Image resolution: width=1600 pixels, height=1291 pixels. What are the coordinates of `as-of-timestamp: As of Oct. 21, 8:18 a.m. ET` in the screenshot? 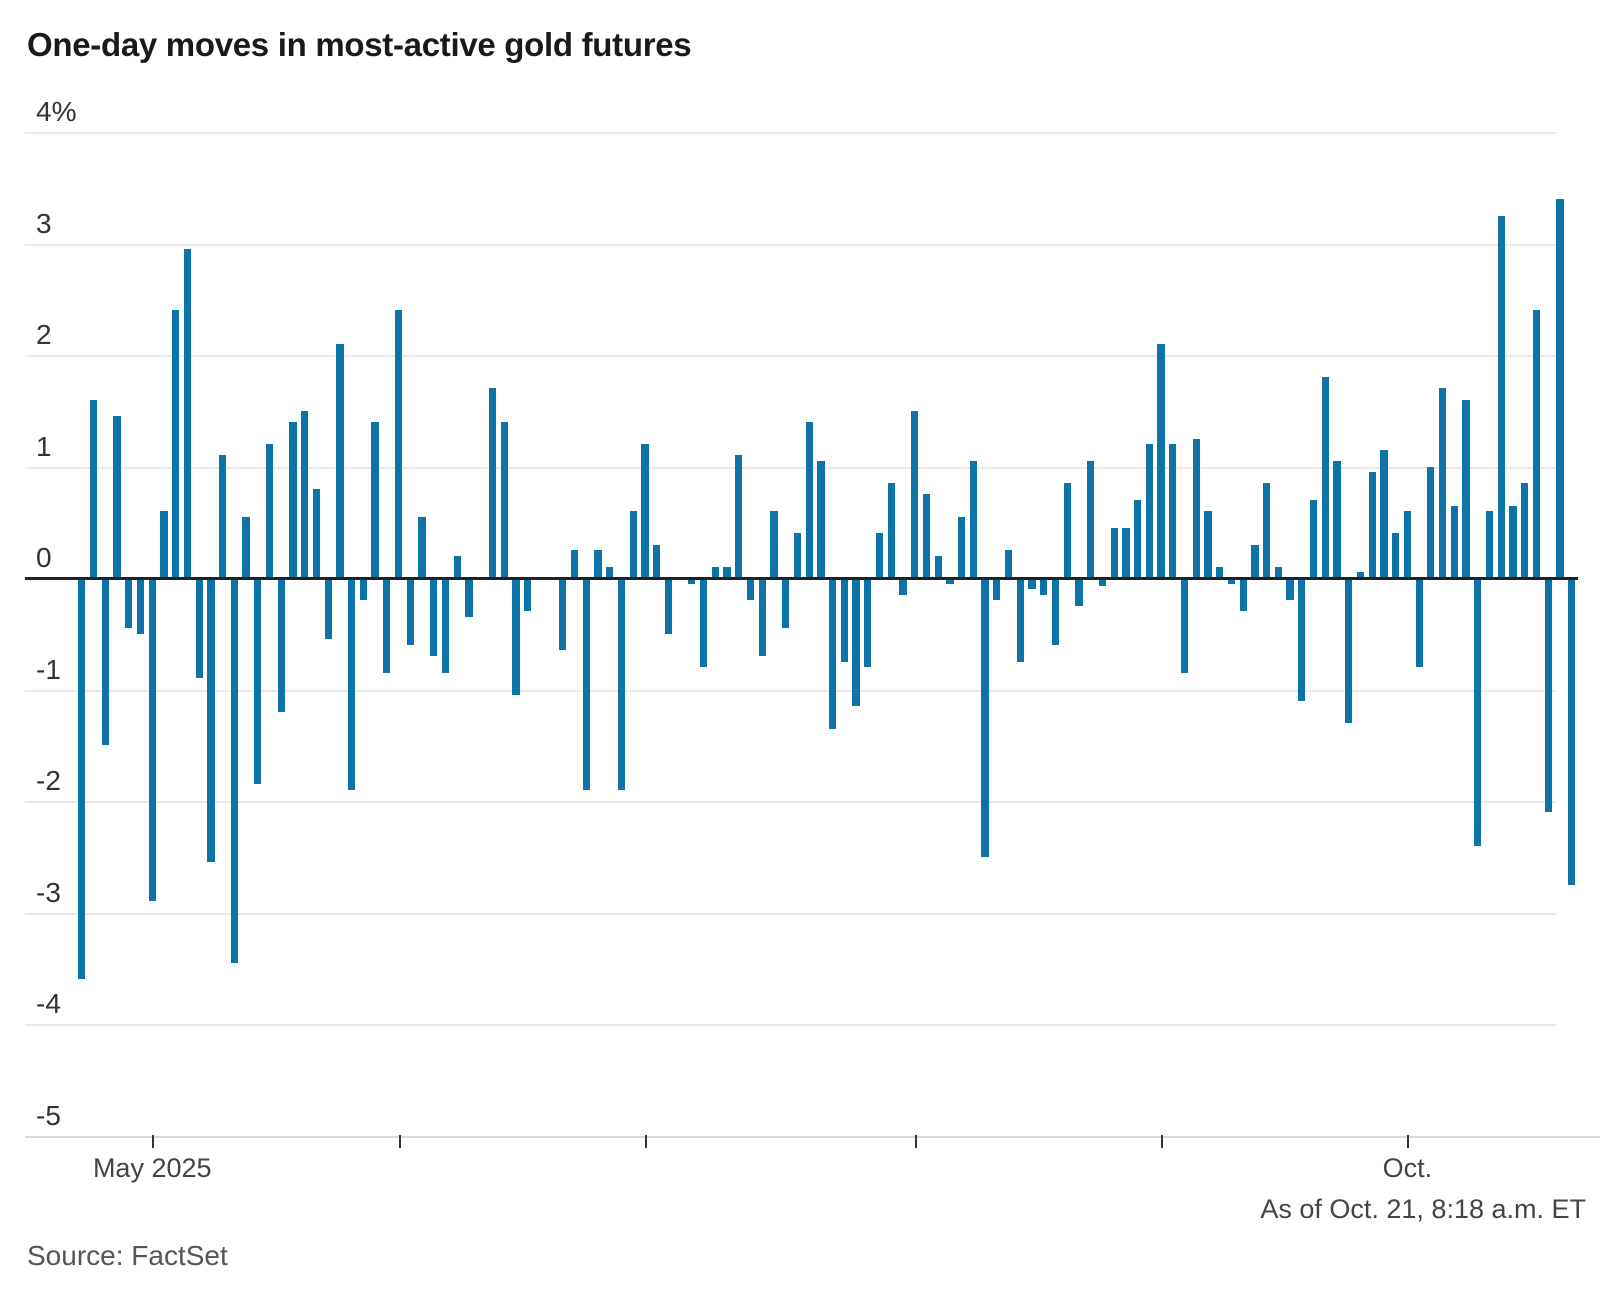 It's located at (1423, 1209).